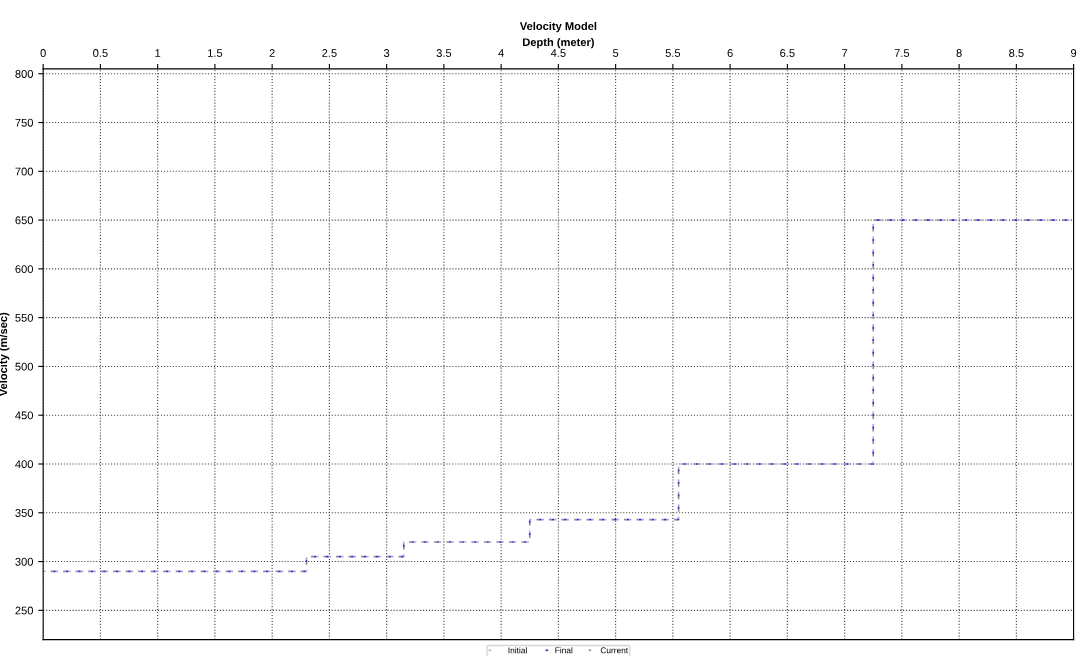  What do you see at coordinates (787, 53) in the screenshot?
I see `x-tick-label: 6.5` at bounding box center [787, 53].